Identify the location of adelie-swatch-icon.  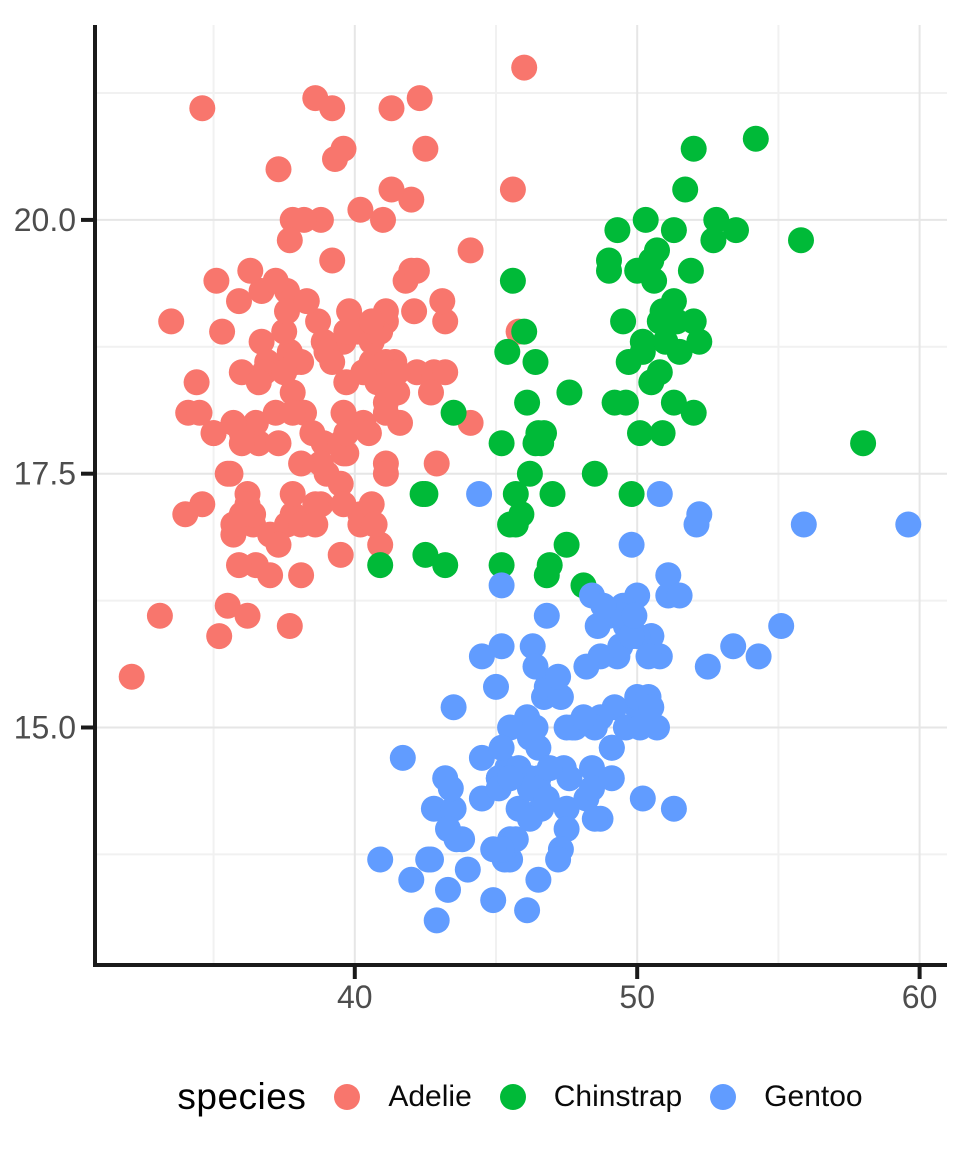
(347, 1097).